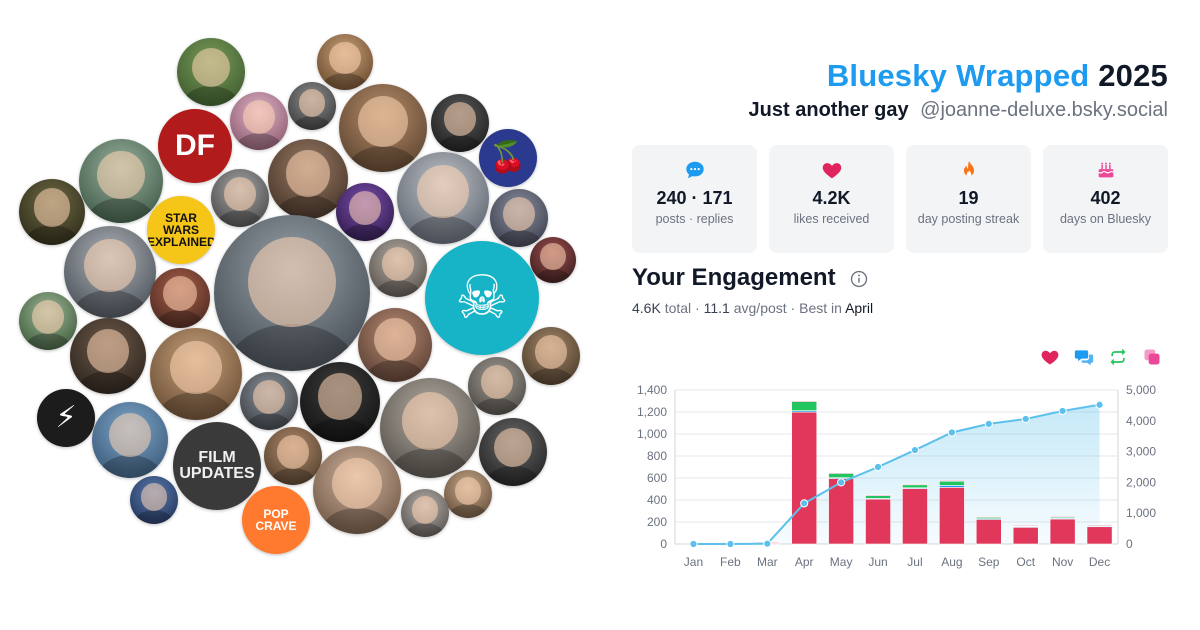 This screenshot has height=630, width=1200. I want to click on avatar-logo-text: DF, so click(195, 145).